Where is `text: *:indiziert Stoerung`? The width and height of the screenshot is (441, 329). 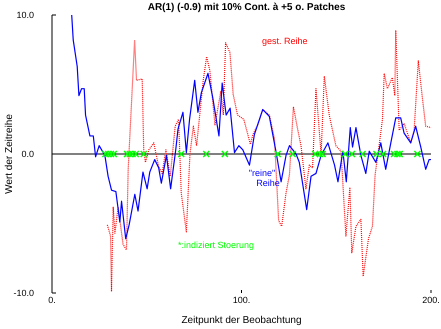
text: *:indiziert Stoerung is located at coordinates (216, 245).